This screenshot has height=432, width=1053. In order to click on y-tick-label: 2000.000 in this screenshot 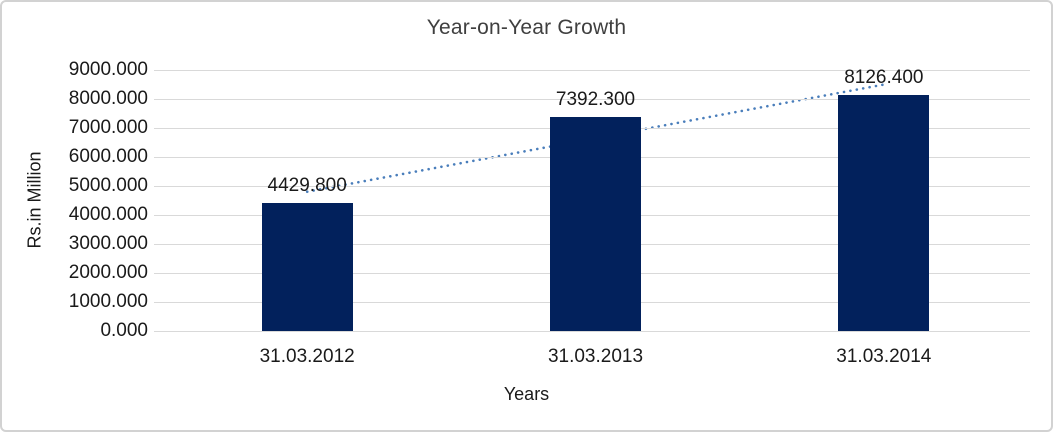, I will do `click(108, 272)`.